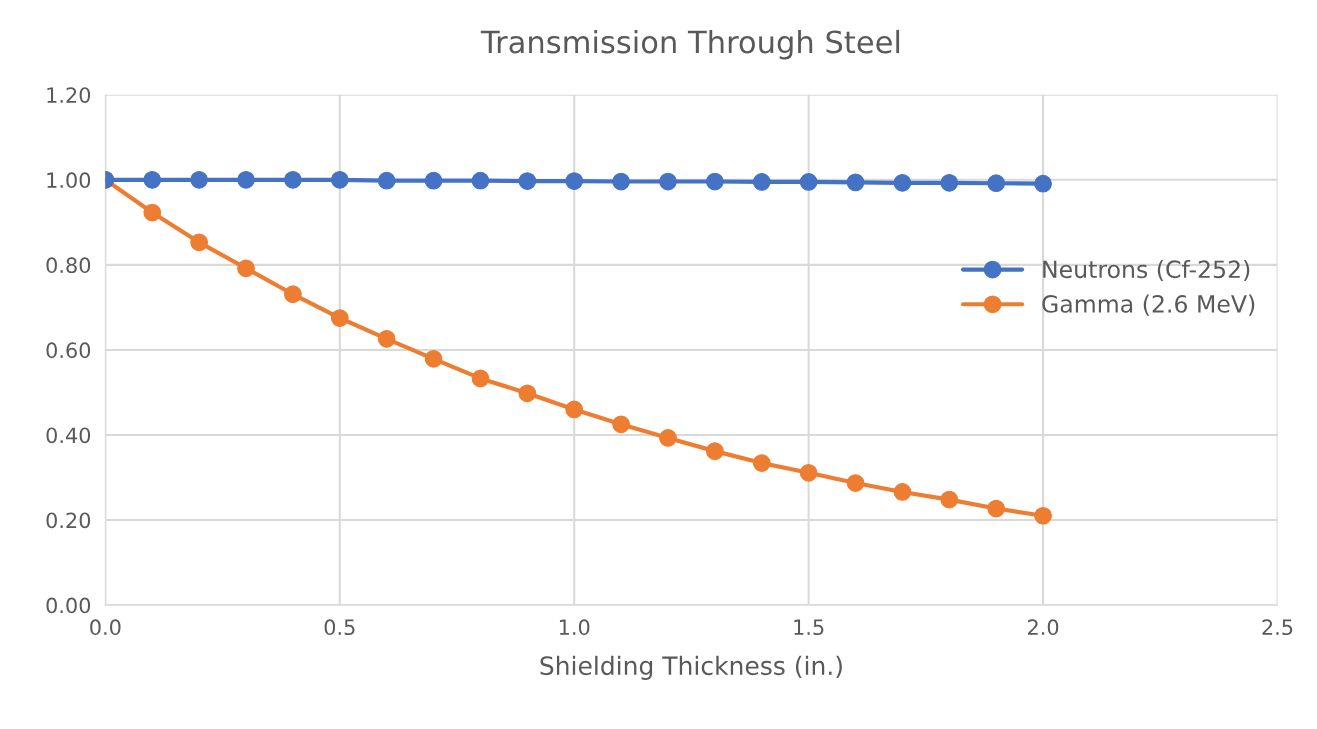 The width and height of the screenshot is (1317, 729). What do you see at coordinates (339, 627) in the screenshot?
I see `x-tick-label: 0.5` at bounding box center [339, 627].